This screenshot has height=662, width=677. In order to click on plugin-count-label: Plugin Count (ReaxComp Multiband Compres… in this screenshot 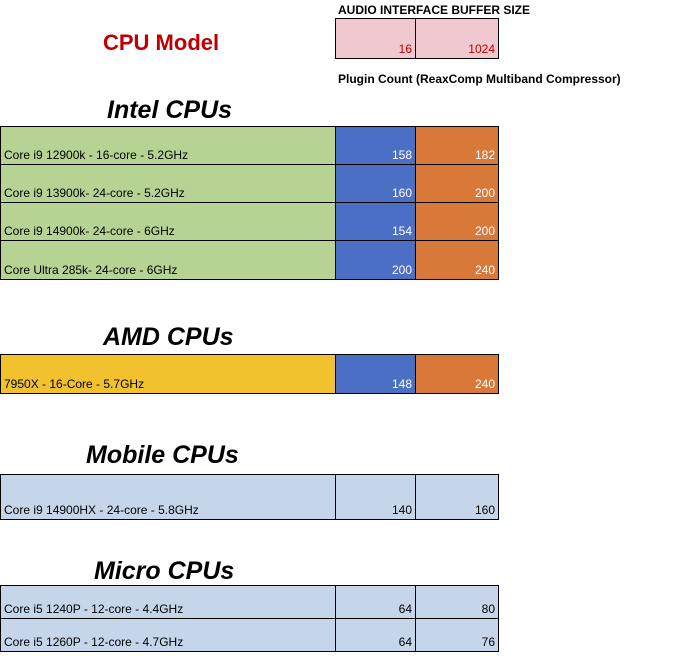, I will do `click(479, 79)`.